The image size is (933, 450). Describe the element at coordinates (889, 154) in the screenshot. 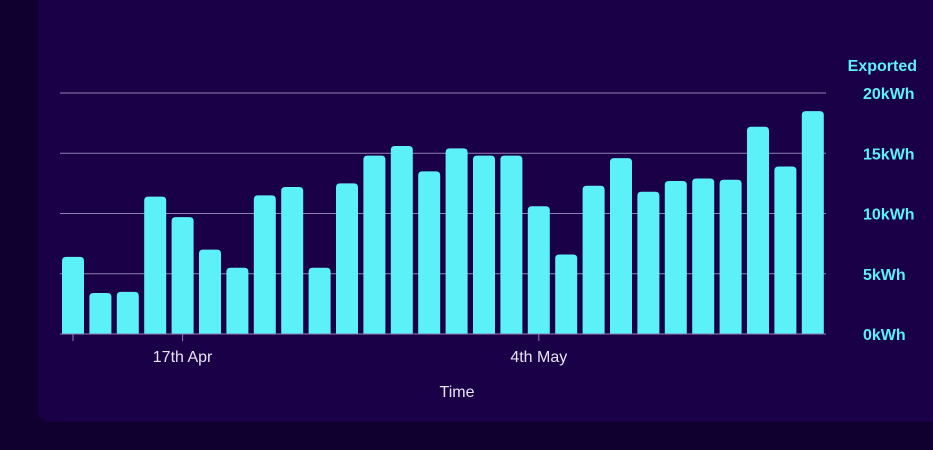

I see `y-tick-label: 15kWh` at that location.